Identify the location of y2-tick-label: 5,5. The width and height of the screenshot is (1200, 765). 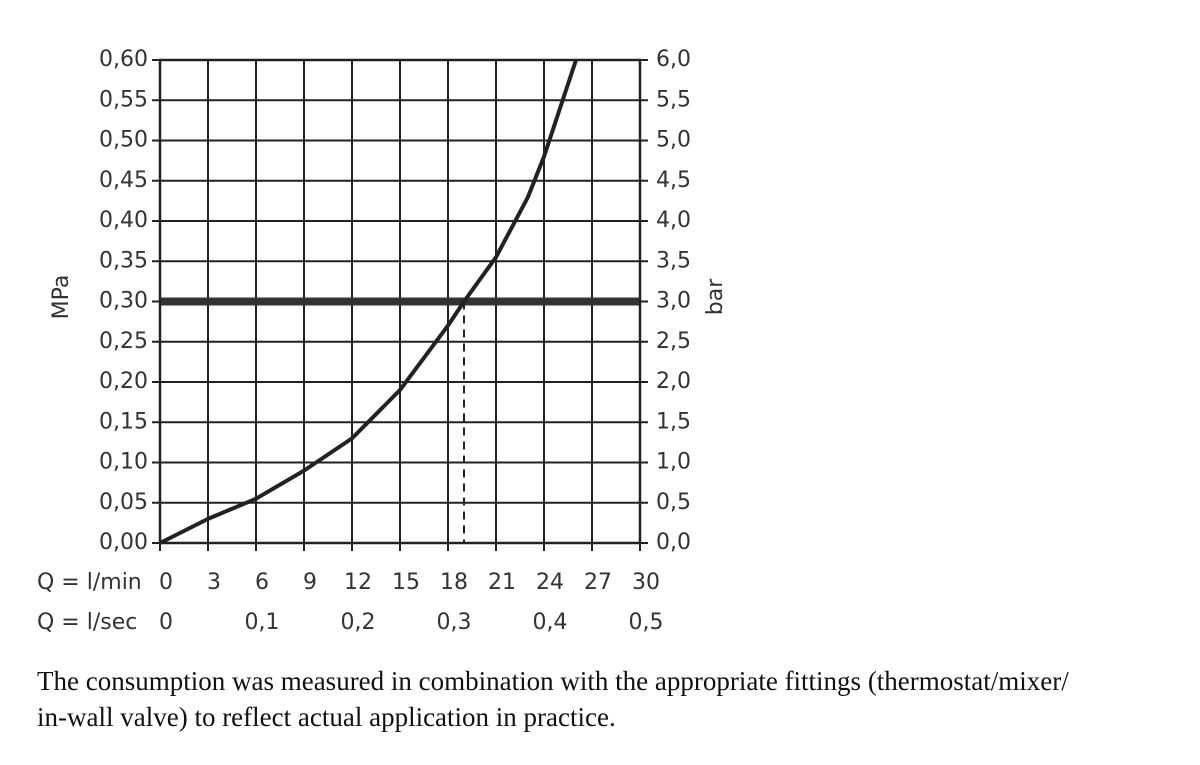
(673, 99).